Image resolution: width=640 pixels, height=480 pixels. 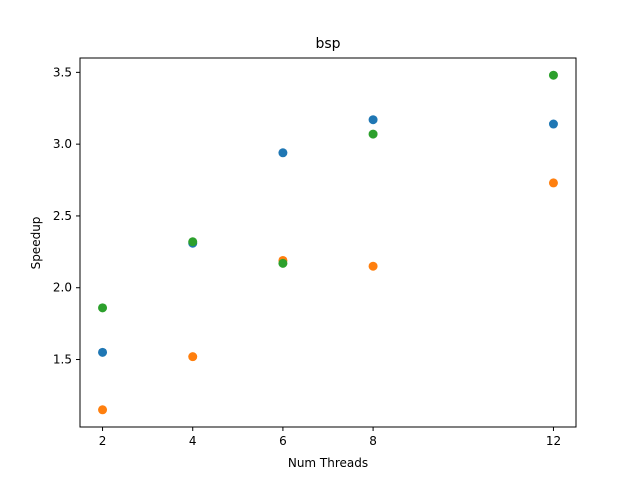 What do you see at coordinates (283, 441) in the screenshot?
I see `x-tick-label: 6` at bounding box center [283, 441].